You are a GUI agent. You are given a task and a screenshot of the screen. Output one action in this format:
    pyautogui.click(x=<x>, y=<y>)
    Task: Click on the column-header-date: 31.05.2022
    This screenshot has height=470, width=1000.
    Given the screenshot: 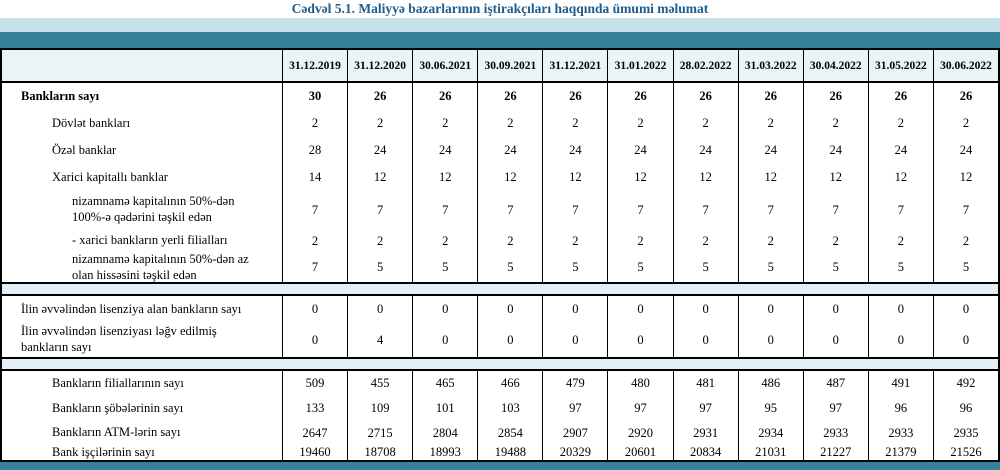 What is the action you would take?
    pyautogui.click(x=900, y=65)
    